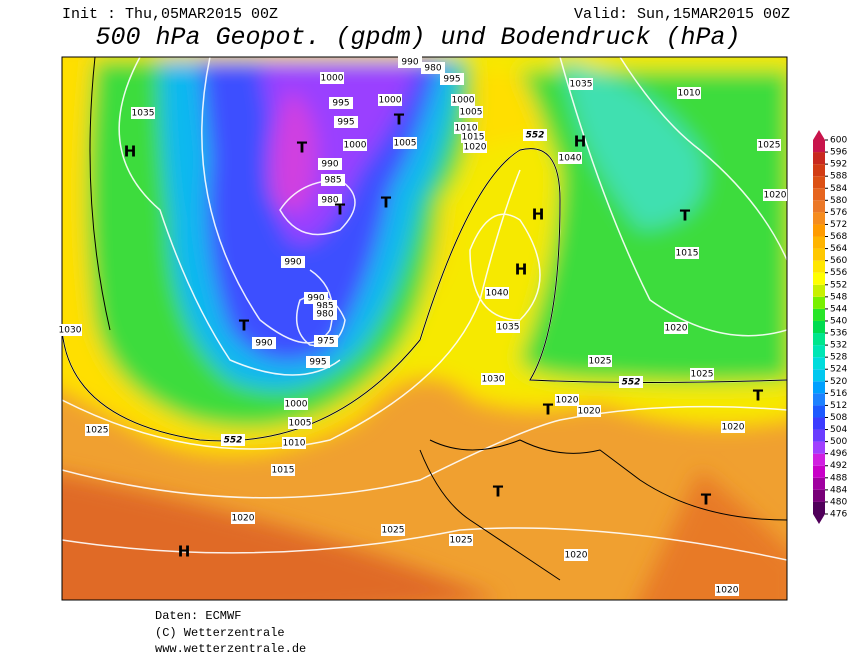 The height and width of the screenshot is (657, 850). What do you see at coordinates (838, 466) in the screenshot?
I see `colorbar-label: 492` at bounding box center [838, 466].